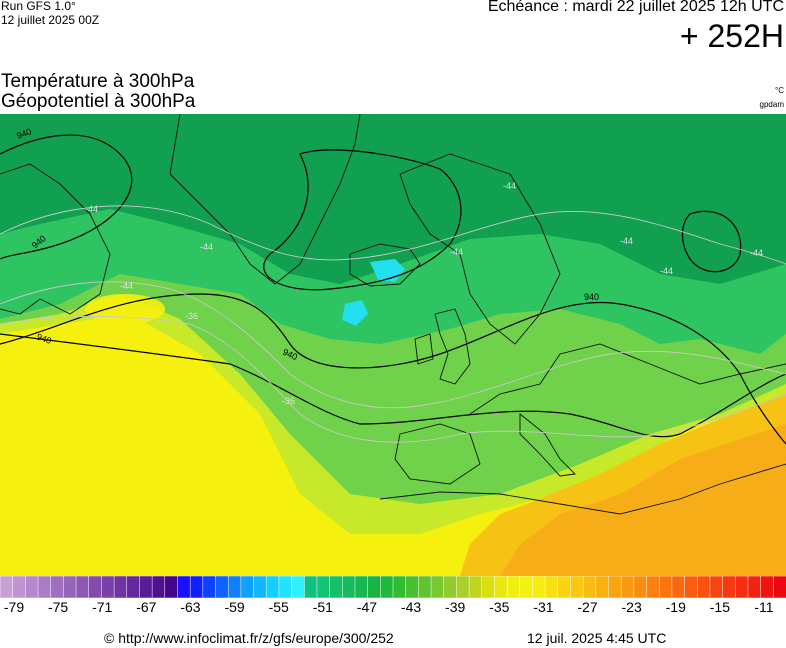  Describe the element at coordinates (631, 607) in the screenshot. I see `color-scale-tick-label: -23` at that location.